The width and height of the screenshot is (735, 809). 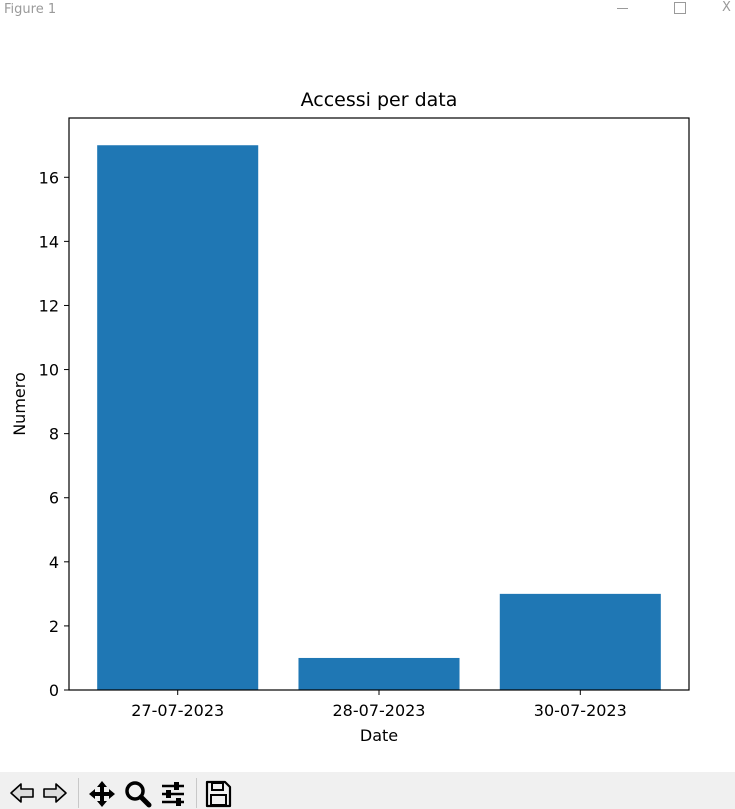 I want to click on move-icon, so click(x=102, y=794).